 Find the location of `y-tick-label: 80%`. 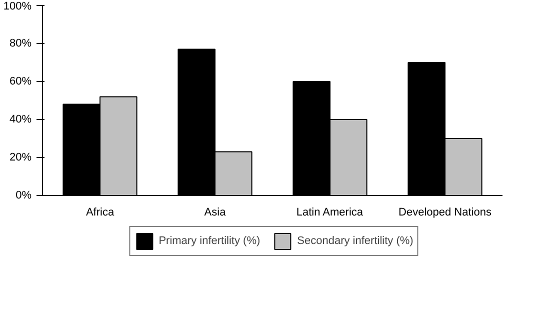

y-tick-label: 80% is located at coordinates (20, 44).